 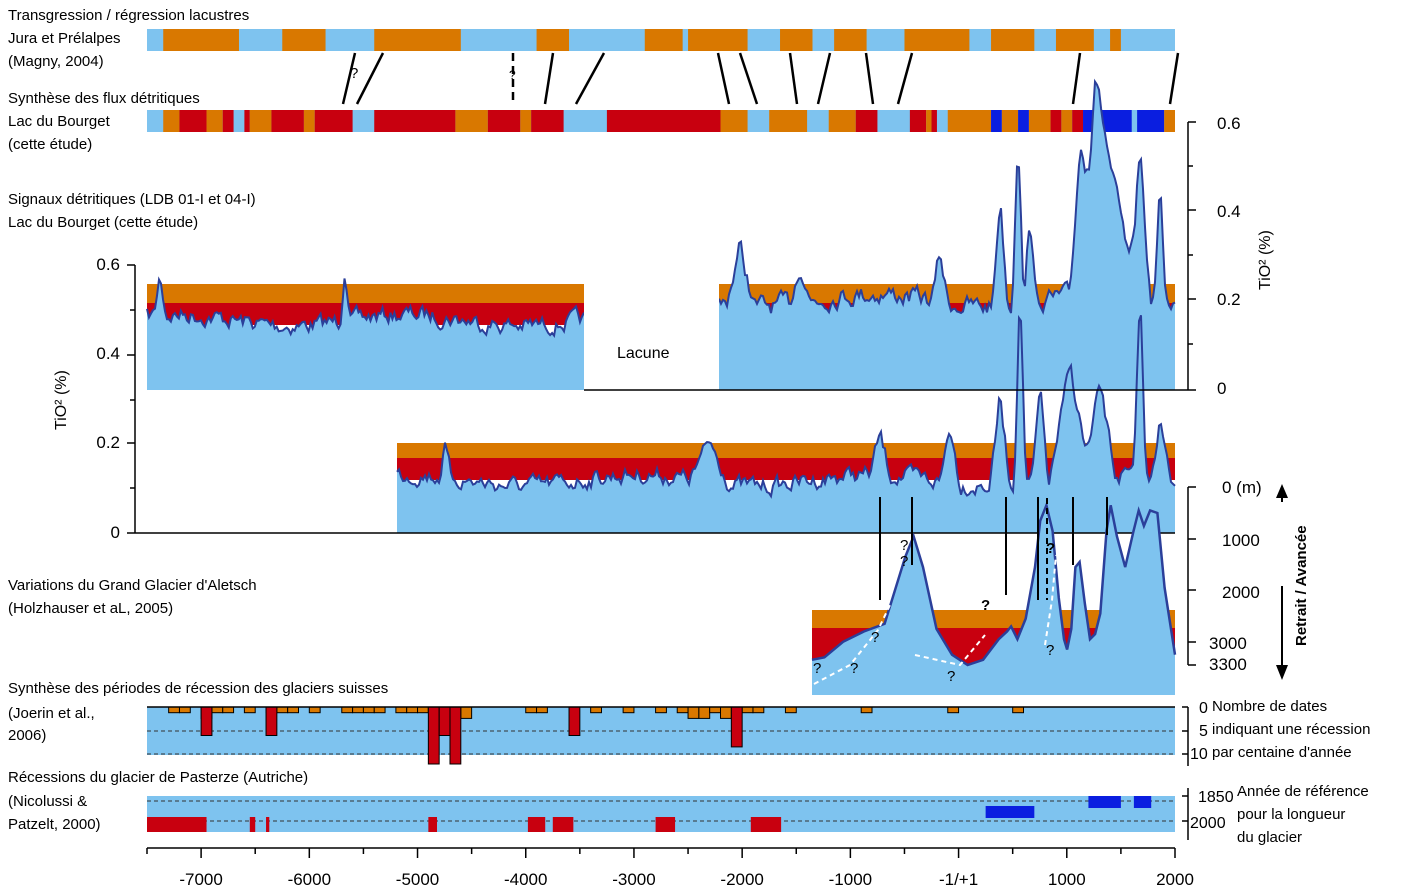 What do you see at coordinates (1228, 643) in the screenshot?
I see `aletsch-tick-label: 3000` at bounding box center [1228, 643].